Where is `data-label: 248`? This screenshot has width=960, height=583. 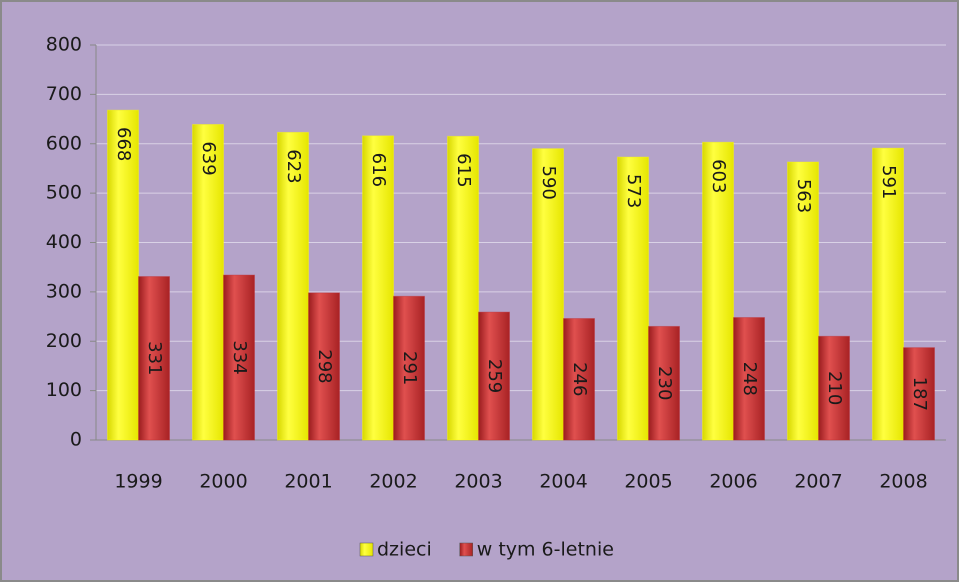 data-label: 248 is located at coordinates (749, 379).